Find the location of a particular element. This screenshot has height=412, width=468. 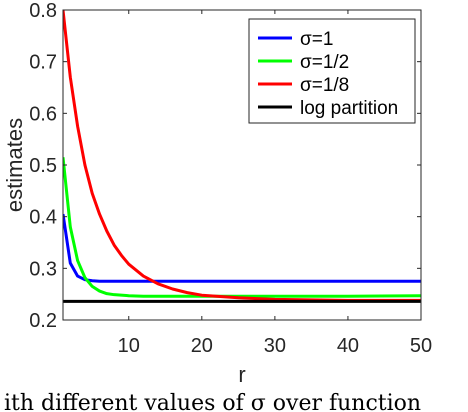

y-tick-label-1: 0.3 is located at coordinates (43, 269).